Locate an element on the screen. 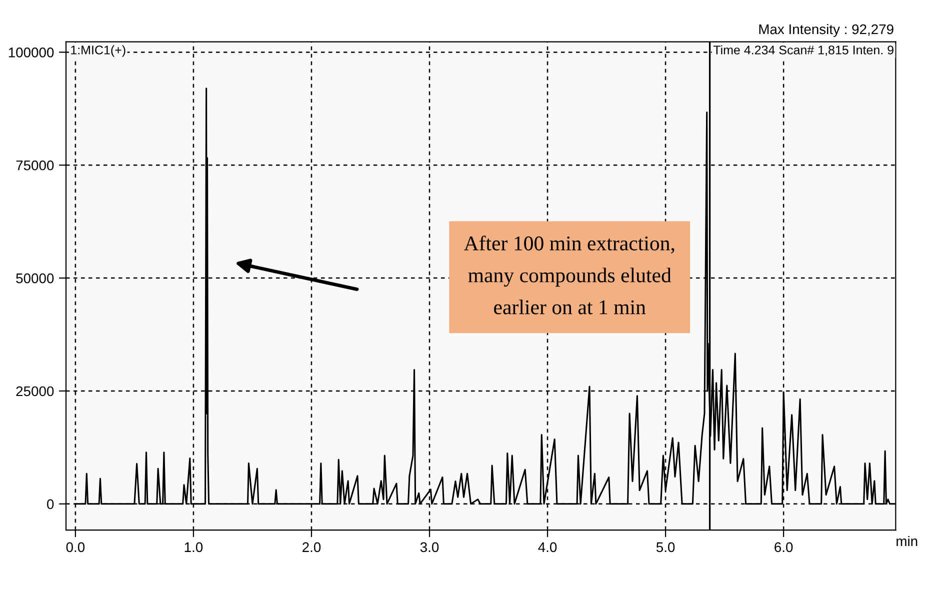 This screenshot has height=589, width=933. x-tick-label: 1.0 is located at coordinates (193, 547).